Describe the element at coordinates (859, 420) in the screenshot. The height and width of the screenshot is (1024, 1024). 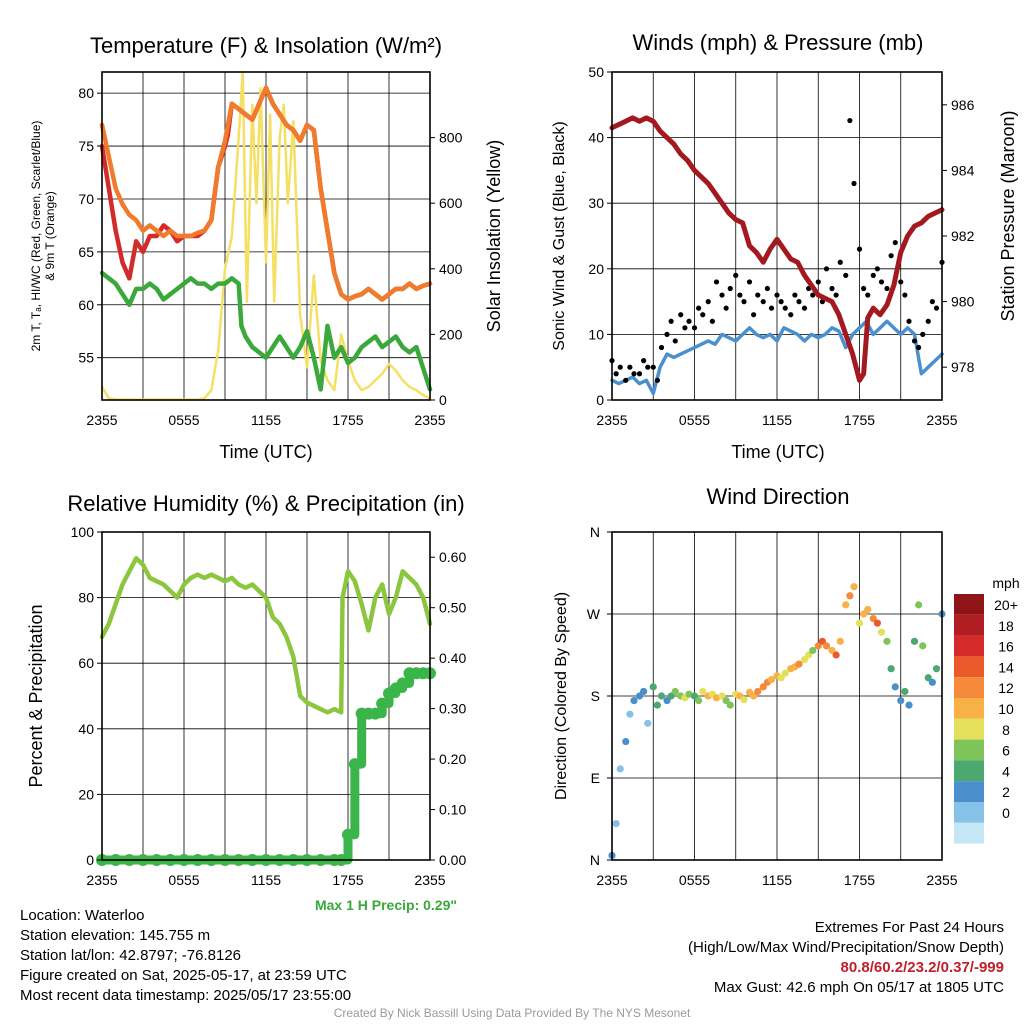
I see `winds-x-tick-label: 1755` at that location.